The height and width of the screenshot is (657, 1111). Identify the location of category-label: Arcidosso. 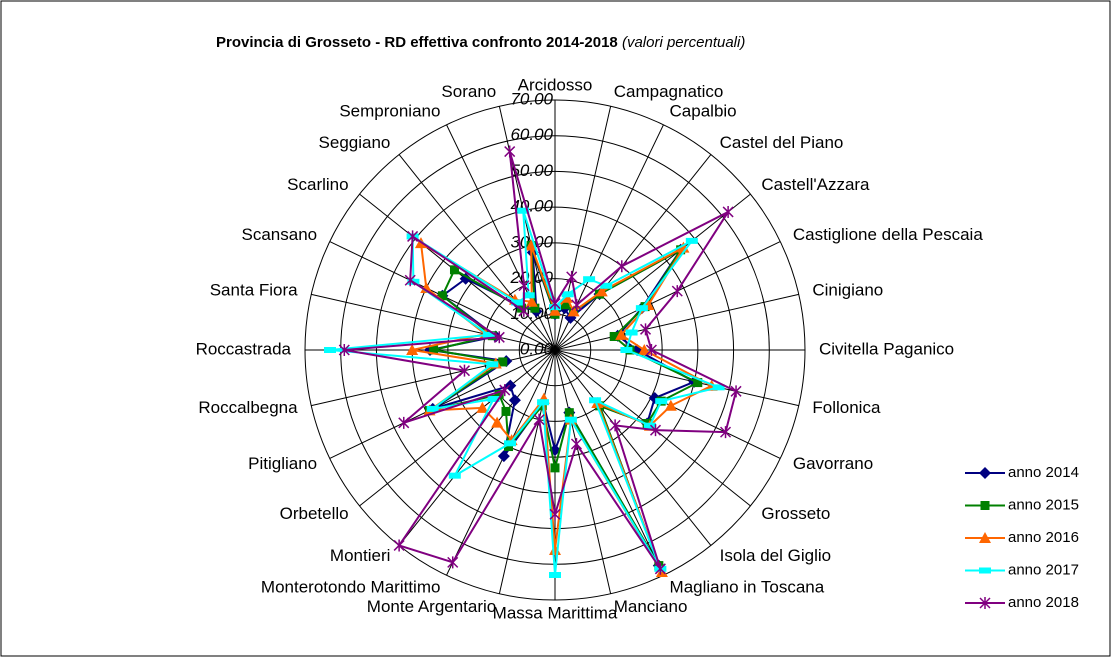
(555, 84).